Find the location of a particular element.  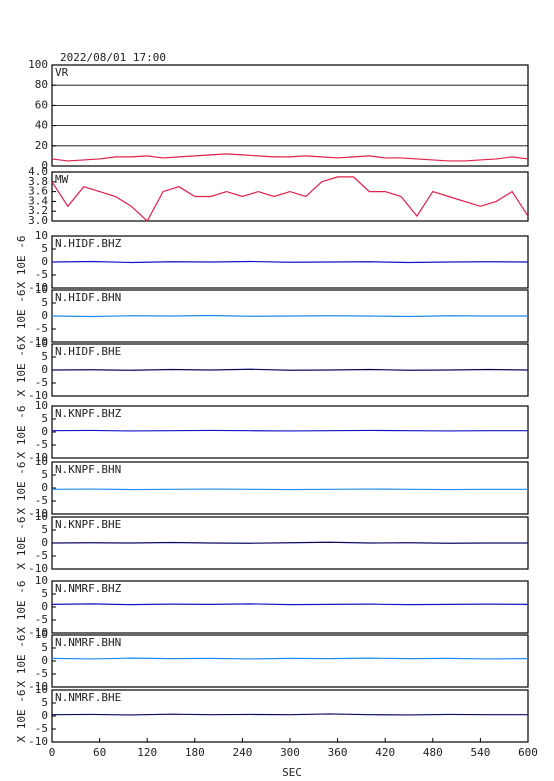

x-tick-label: 300 is located at coordinates (290, 752).